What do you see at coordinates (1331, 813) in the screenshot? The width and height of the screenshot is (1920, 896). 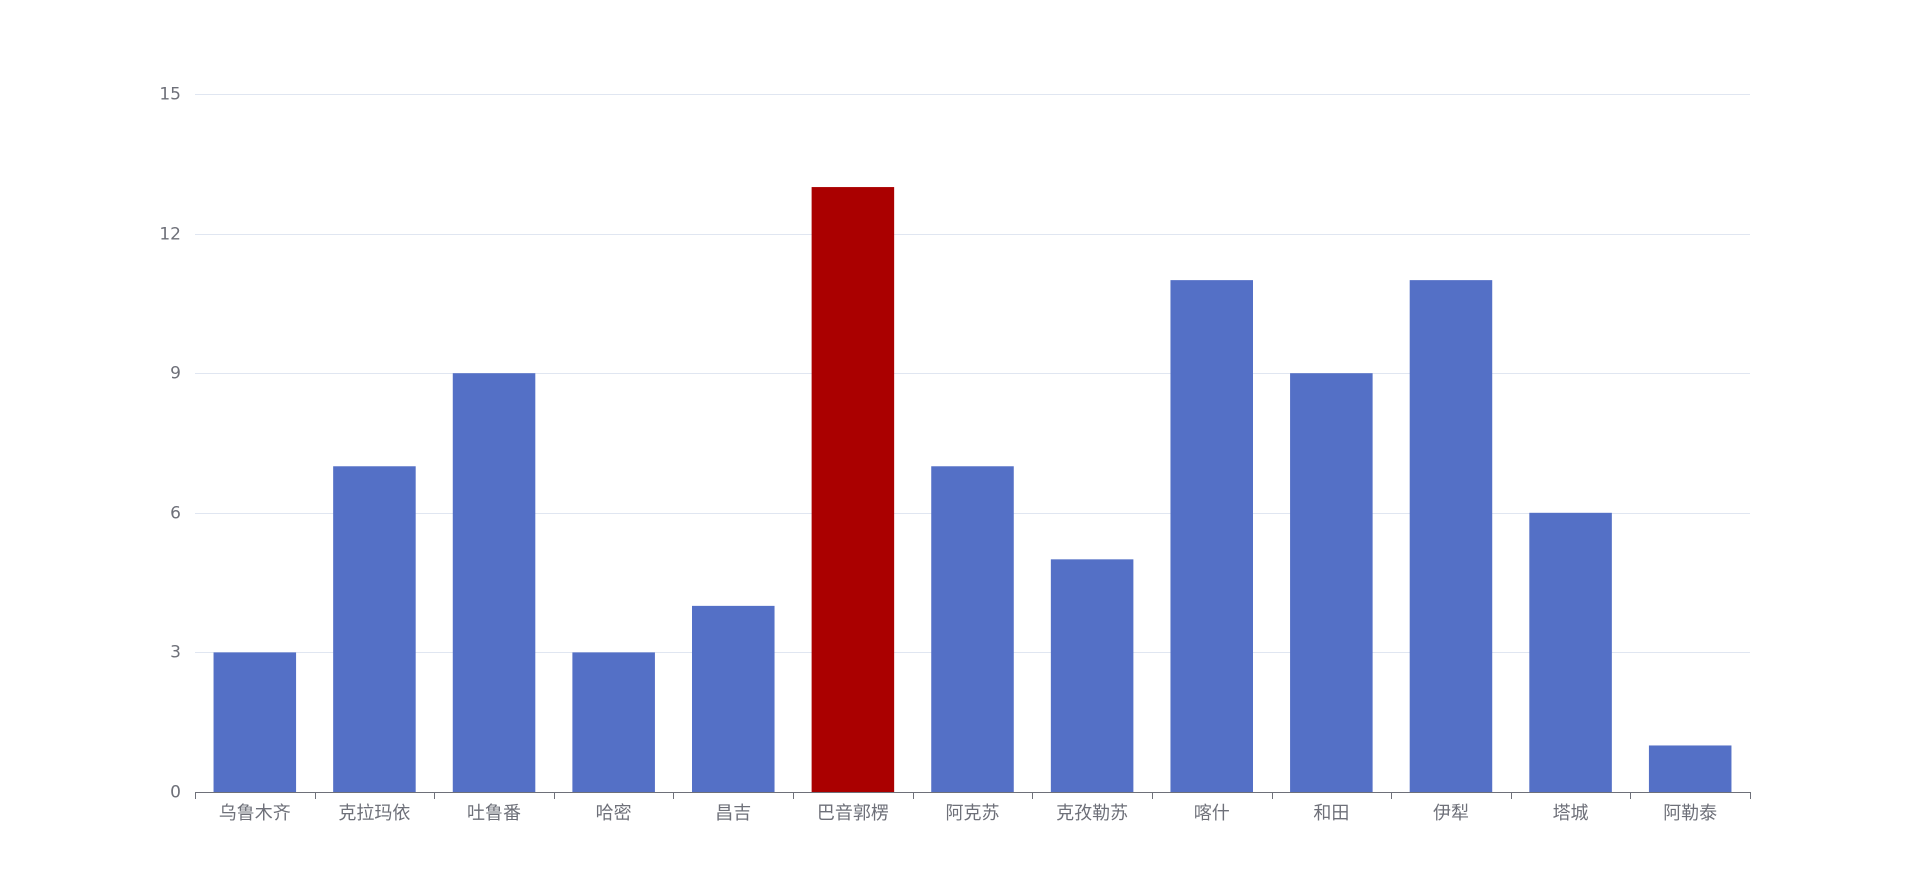 I see `x-tick-label: 和田` at bounding box center [1331, 813].